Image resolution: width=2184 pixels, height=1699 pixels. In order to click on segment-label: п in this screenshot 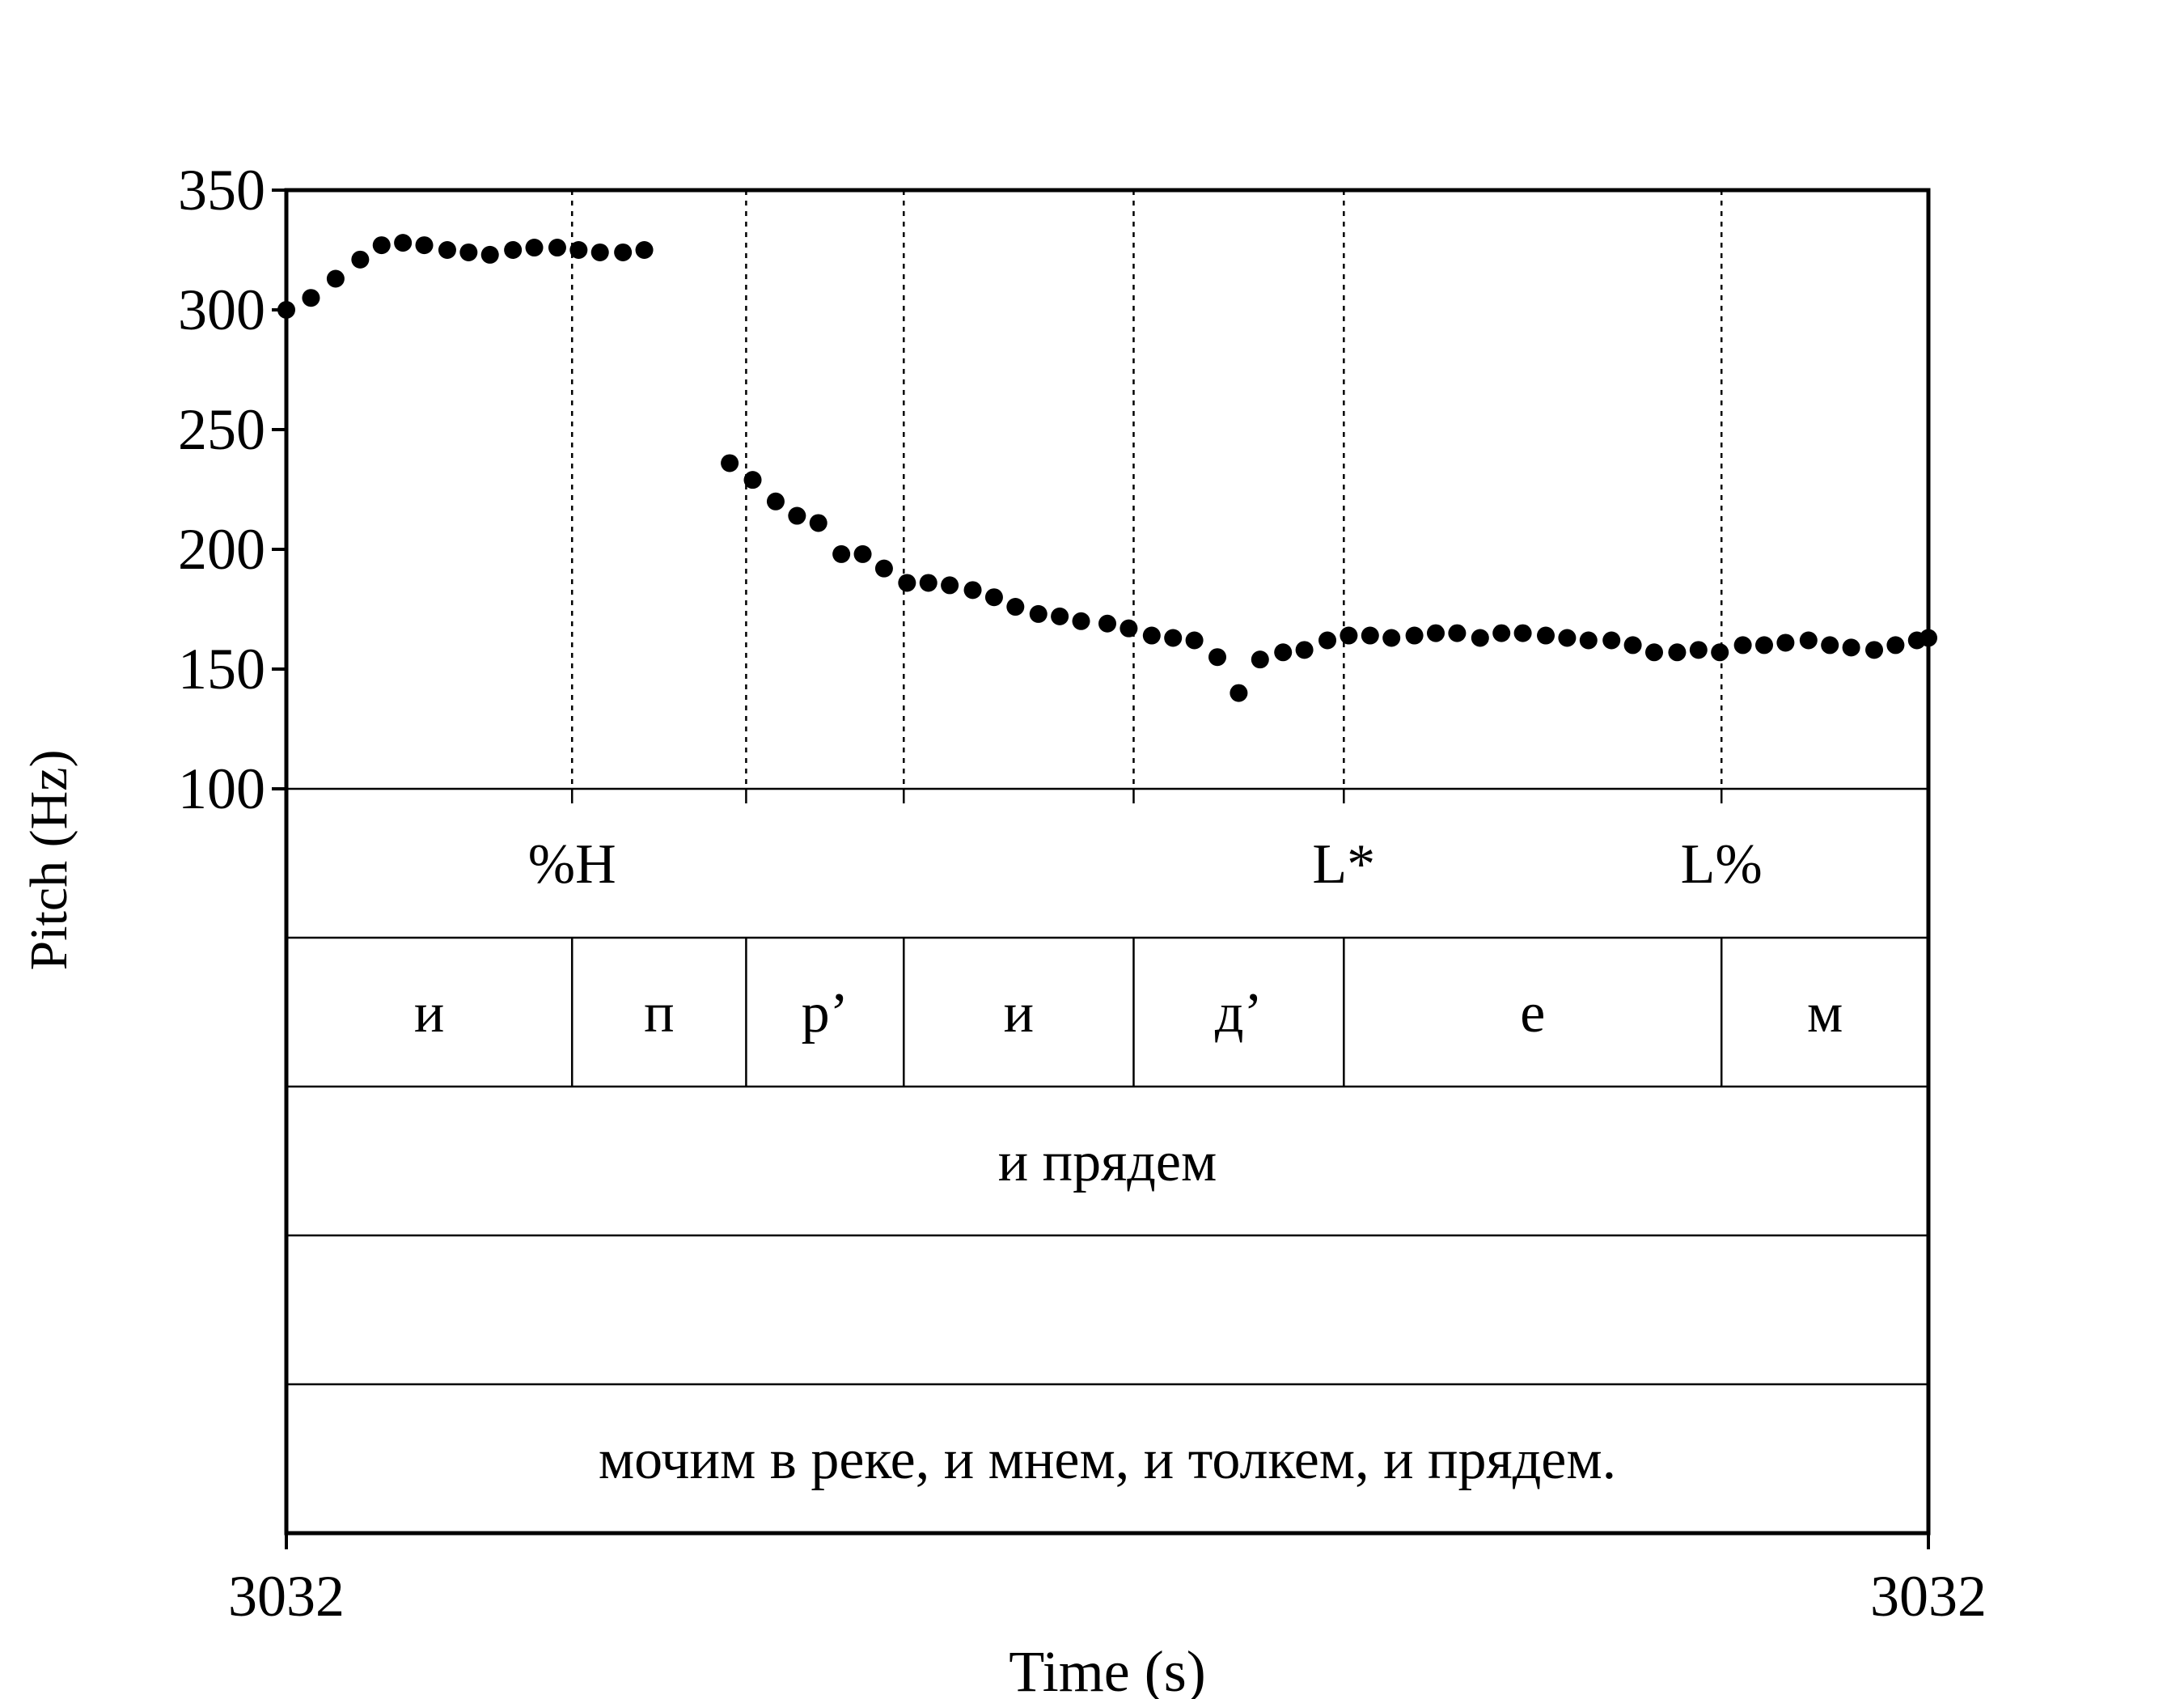, I will do `click(659, 1013)`.